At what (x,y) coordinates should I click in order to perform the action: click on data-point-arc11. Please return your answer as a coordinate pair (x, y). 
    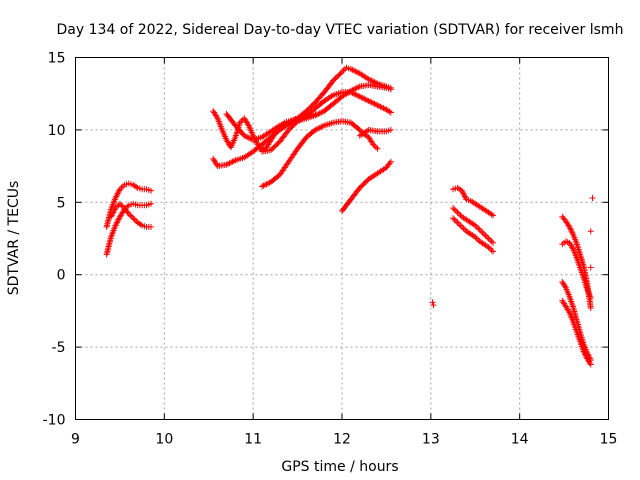
    Looking at the image, I should click on (432, 302).